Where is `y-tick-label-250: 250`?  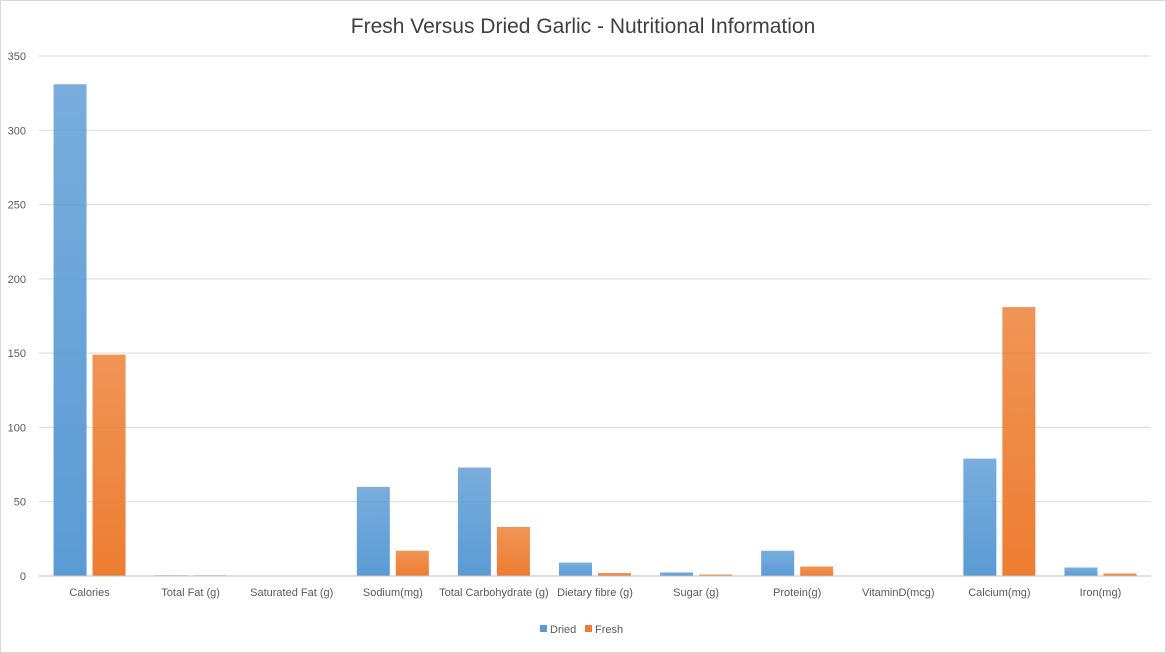
y-tick-label-250: 250 is located at coordinates (17, 206).